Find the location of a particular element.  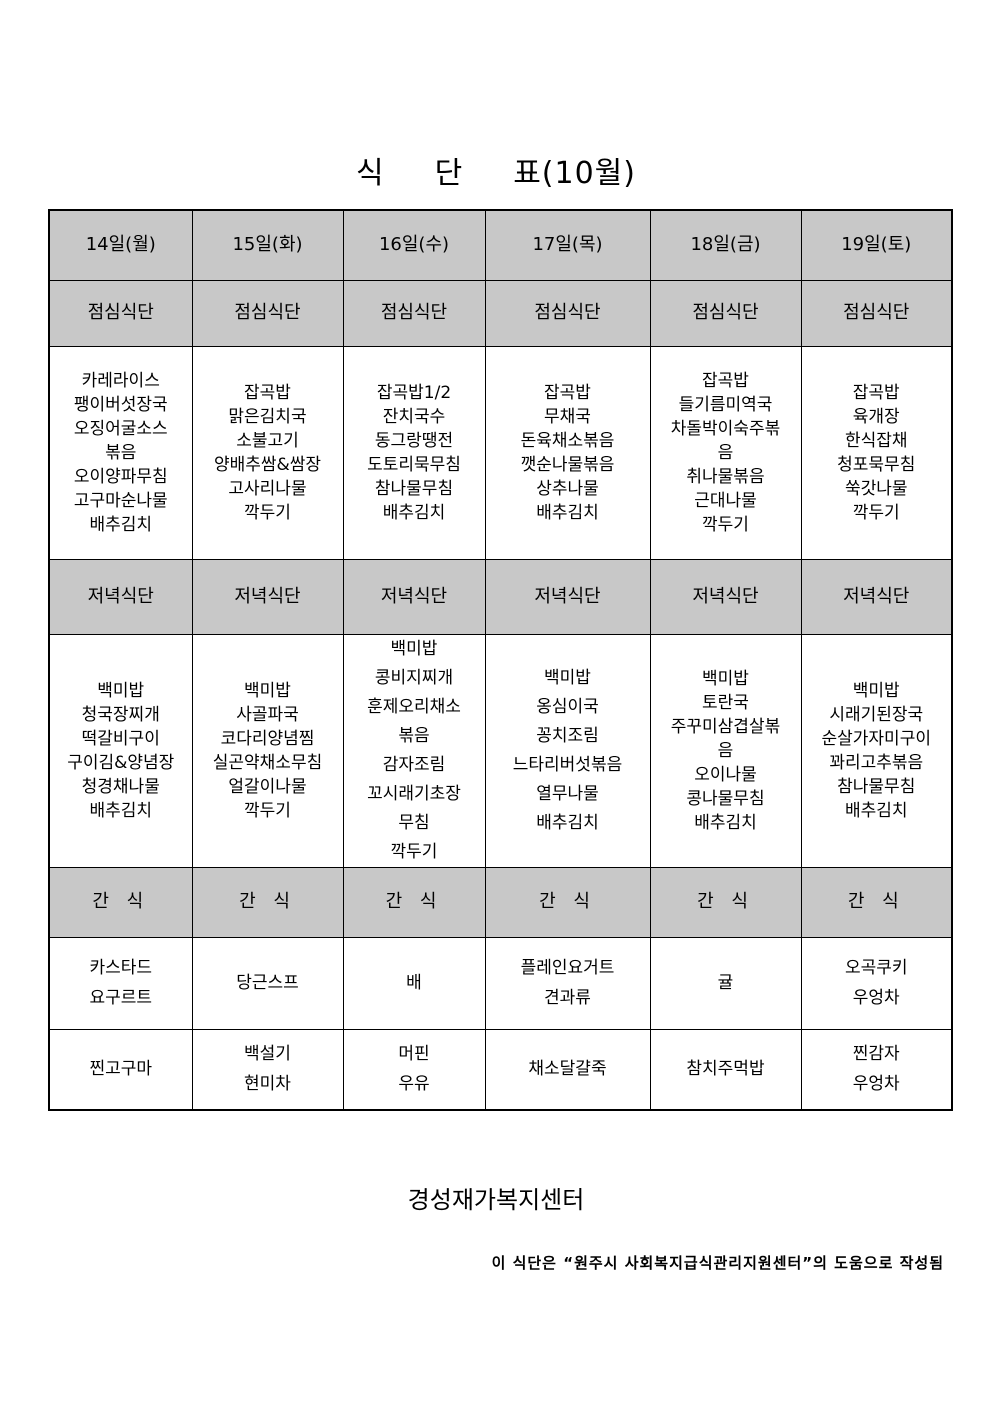

menu-item: 귤 is located at coordinates (725, 983).